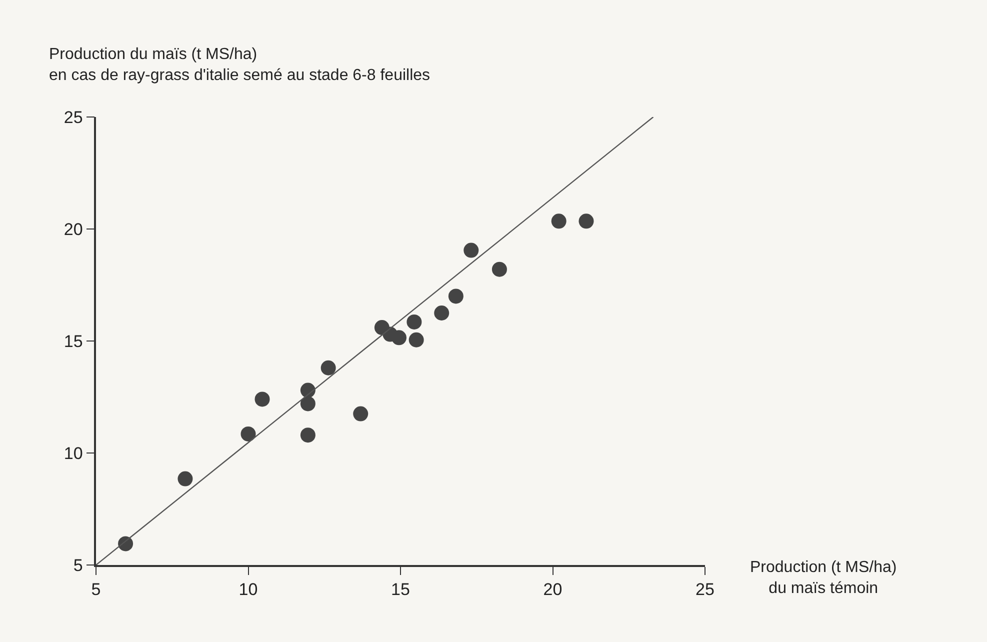  Describe the element at coordinates (78, 565) in the screenshot. I see `y-tick-label: 5` at that location.